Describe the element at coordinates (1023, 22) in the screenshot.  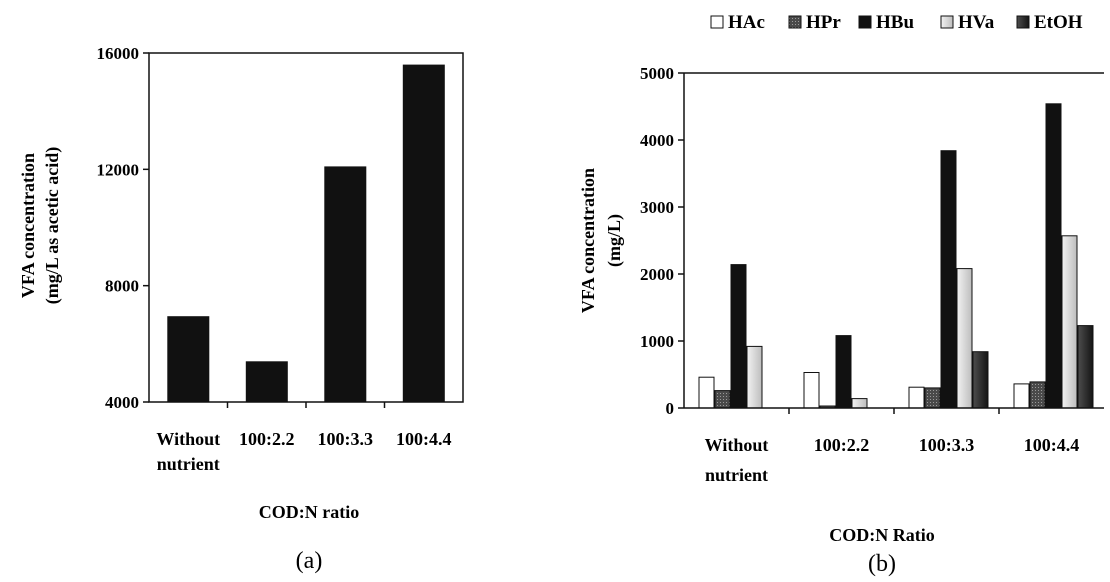
I see `legend-swatch-etoh` at that location.